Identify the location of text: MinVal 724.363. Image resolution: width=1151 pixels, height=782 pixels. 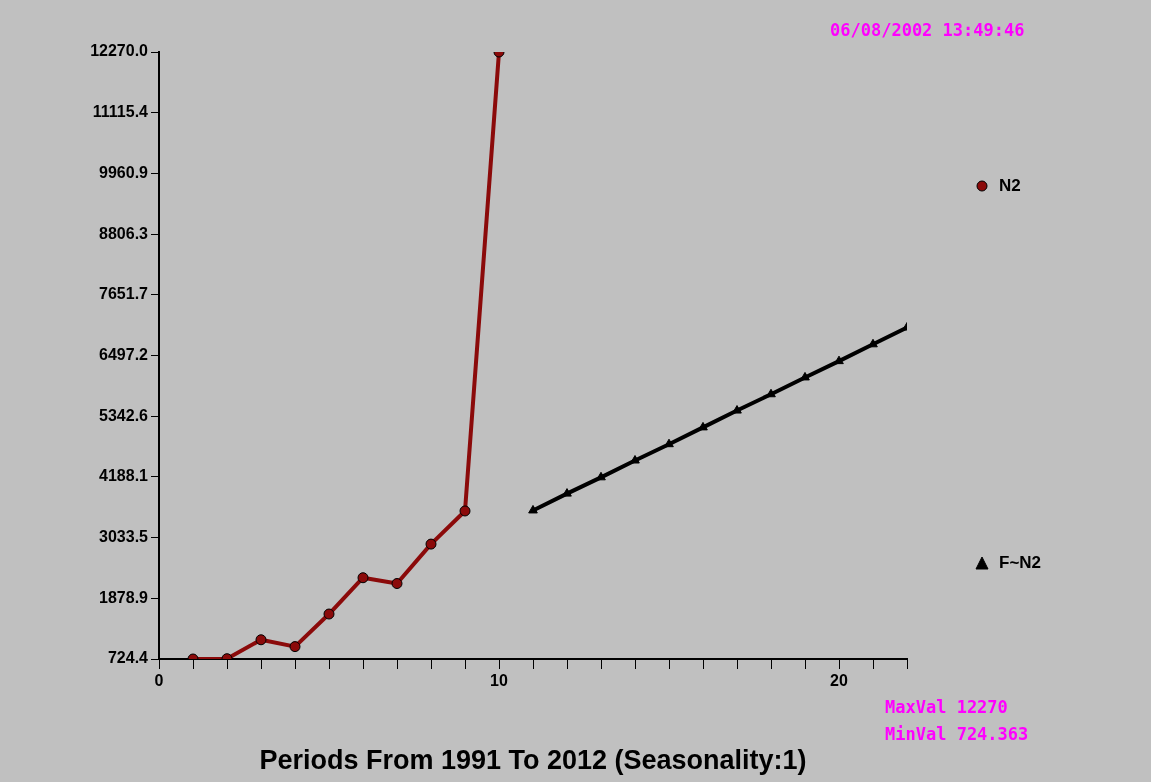
(957, 734).